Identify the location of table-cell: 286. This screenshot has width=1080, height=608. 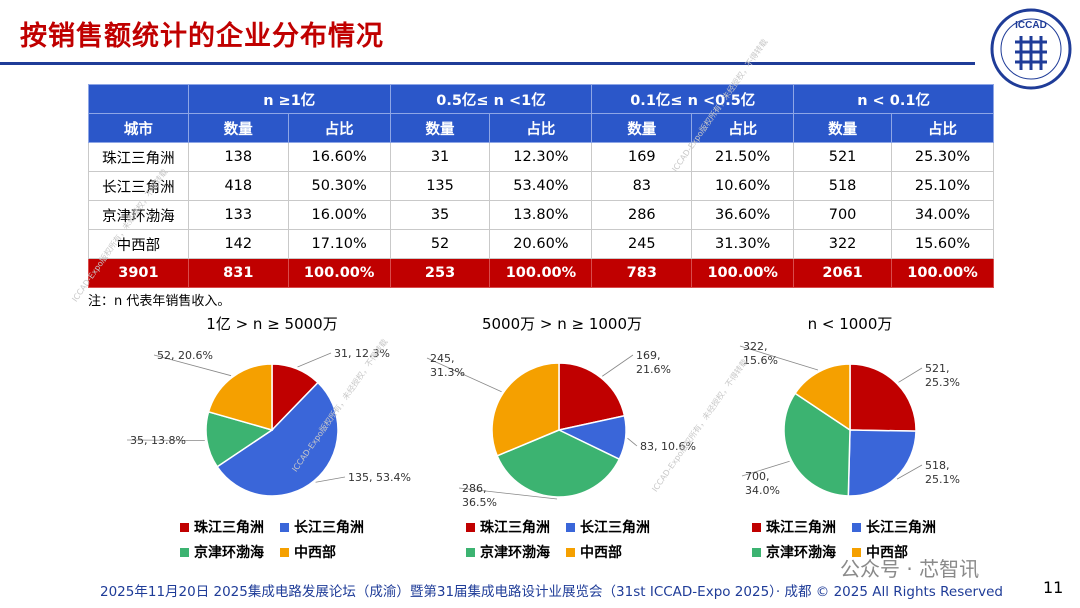
(642, 215).